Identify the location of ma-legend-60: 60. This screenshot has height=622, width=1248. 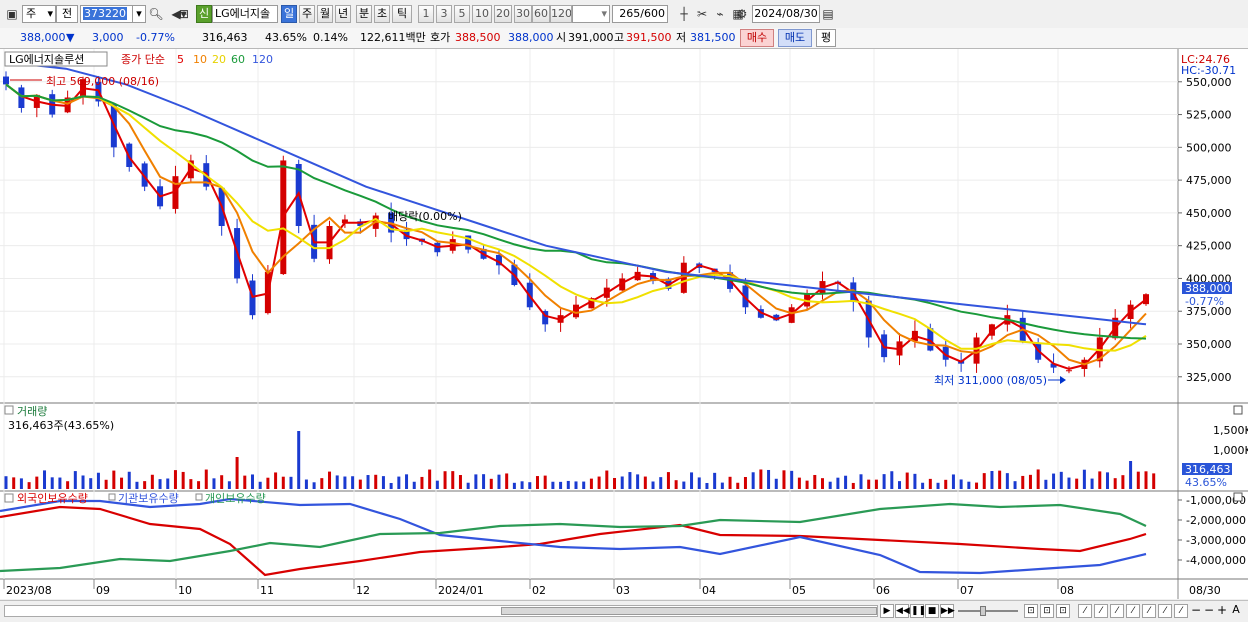
(238, 59).